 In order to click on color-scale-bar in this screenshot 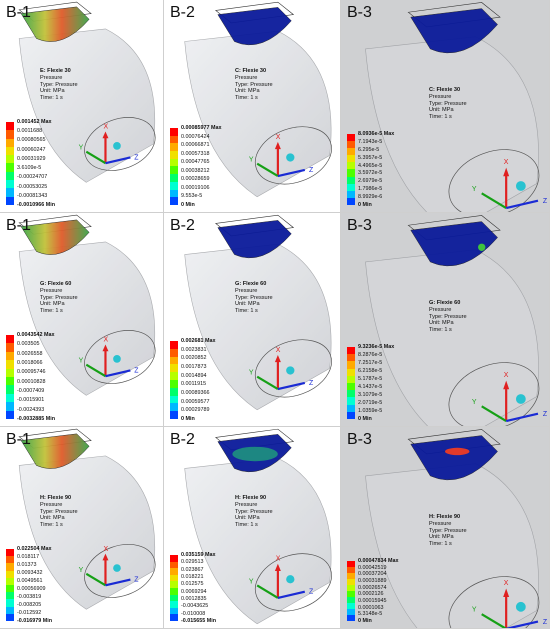, I will do `click(10, 163)`.